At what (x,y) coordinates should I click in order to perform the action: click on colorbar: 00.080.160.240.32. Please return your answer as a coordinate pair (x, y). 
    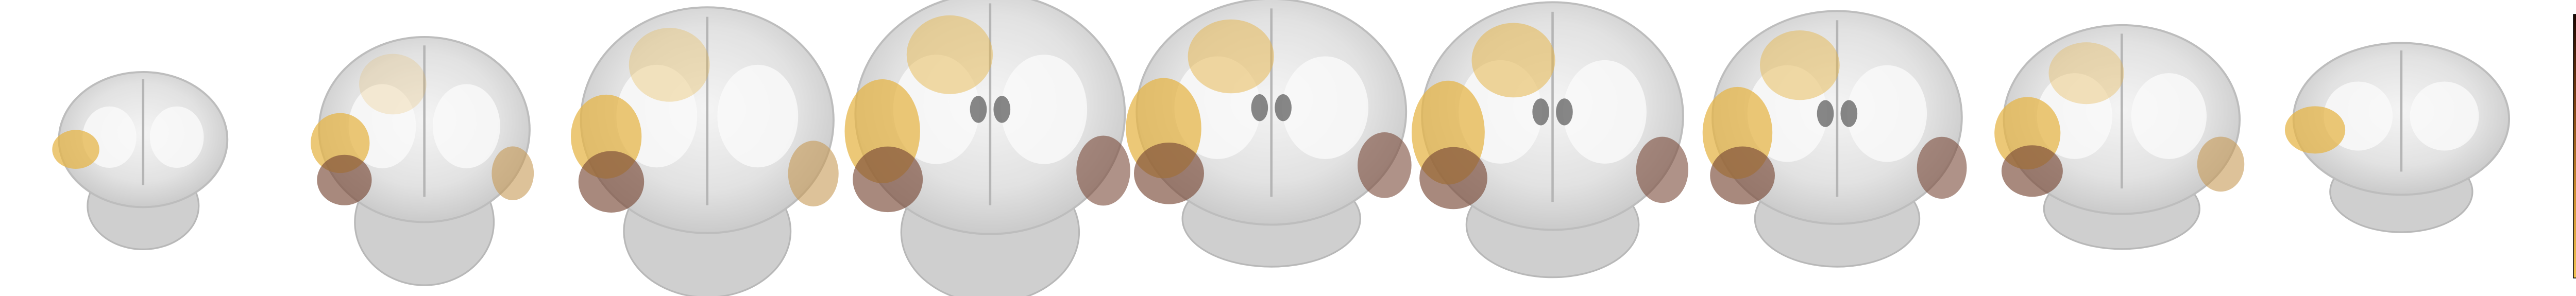
    Looking at the image, I should click on (2574, 146).